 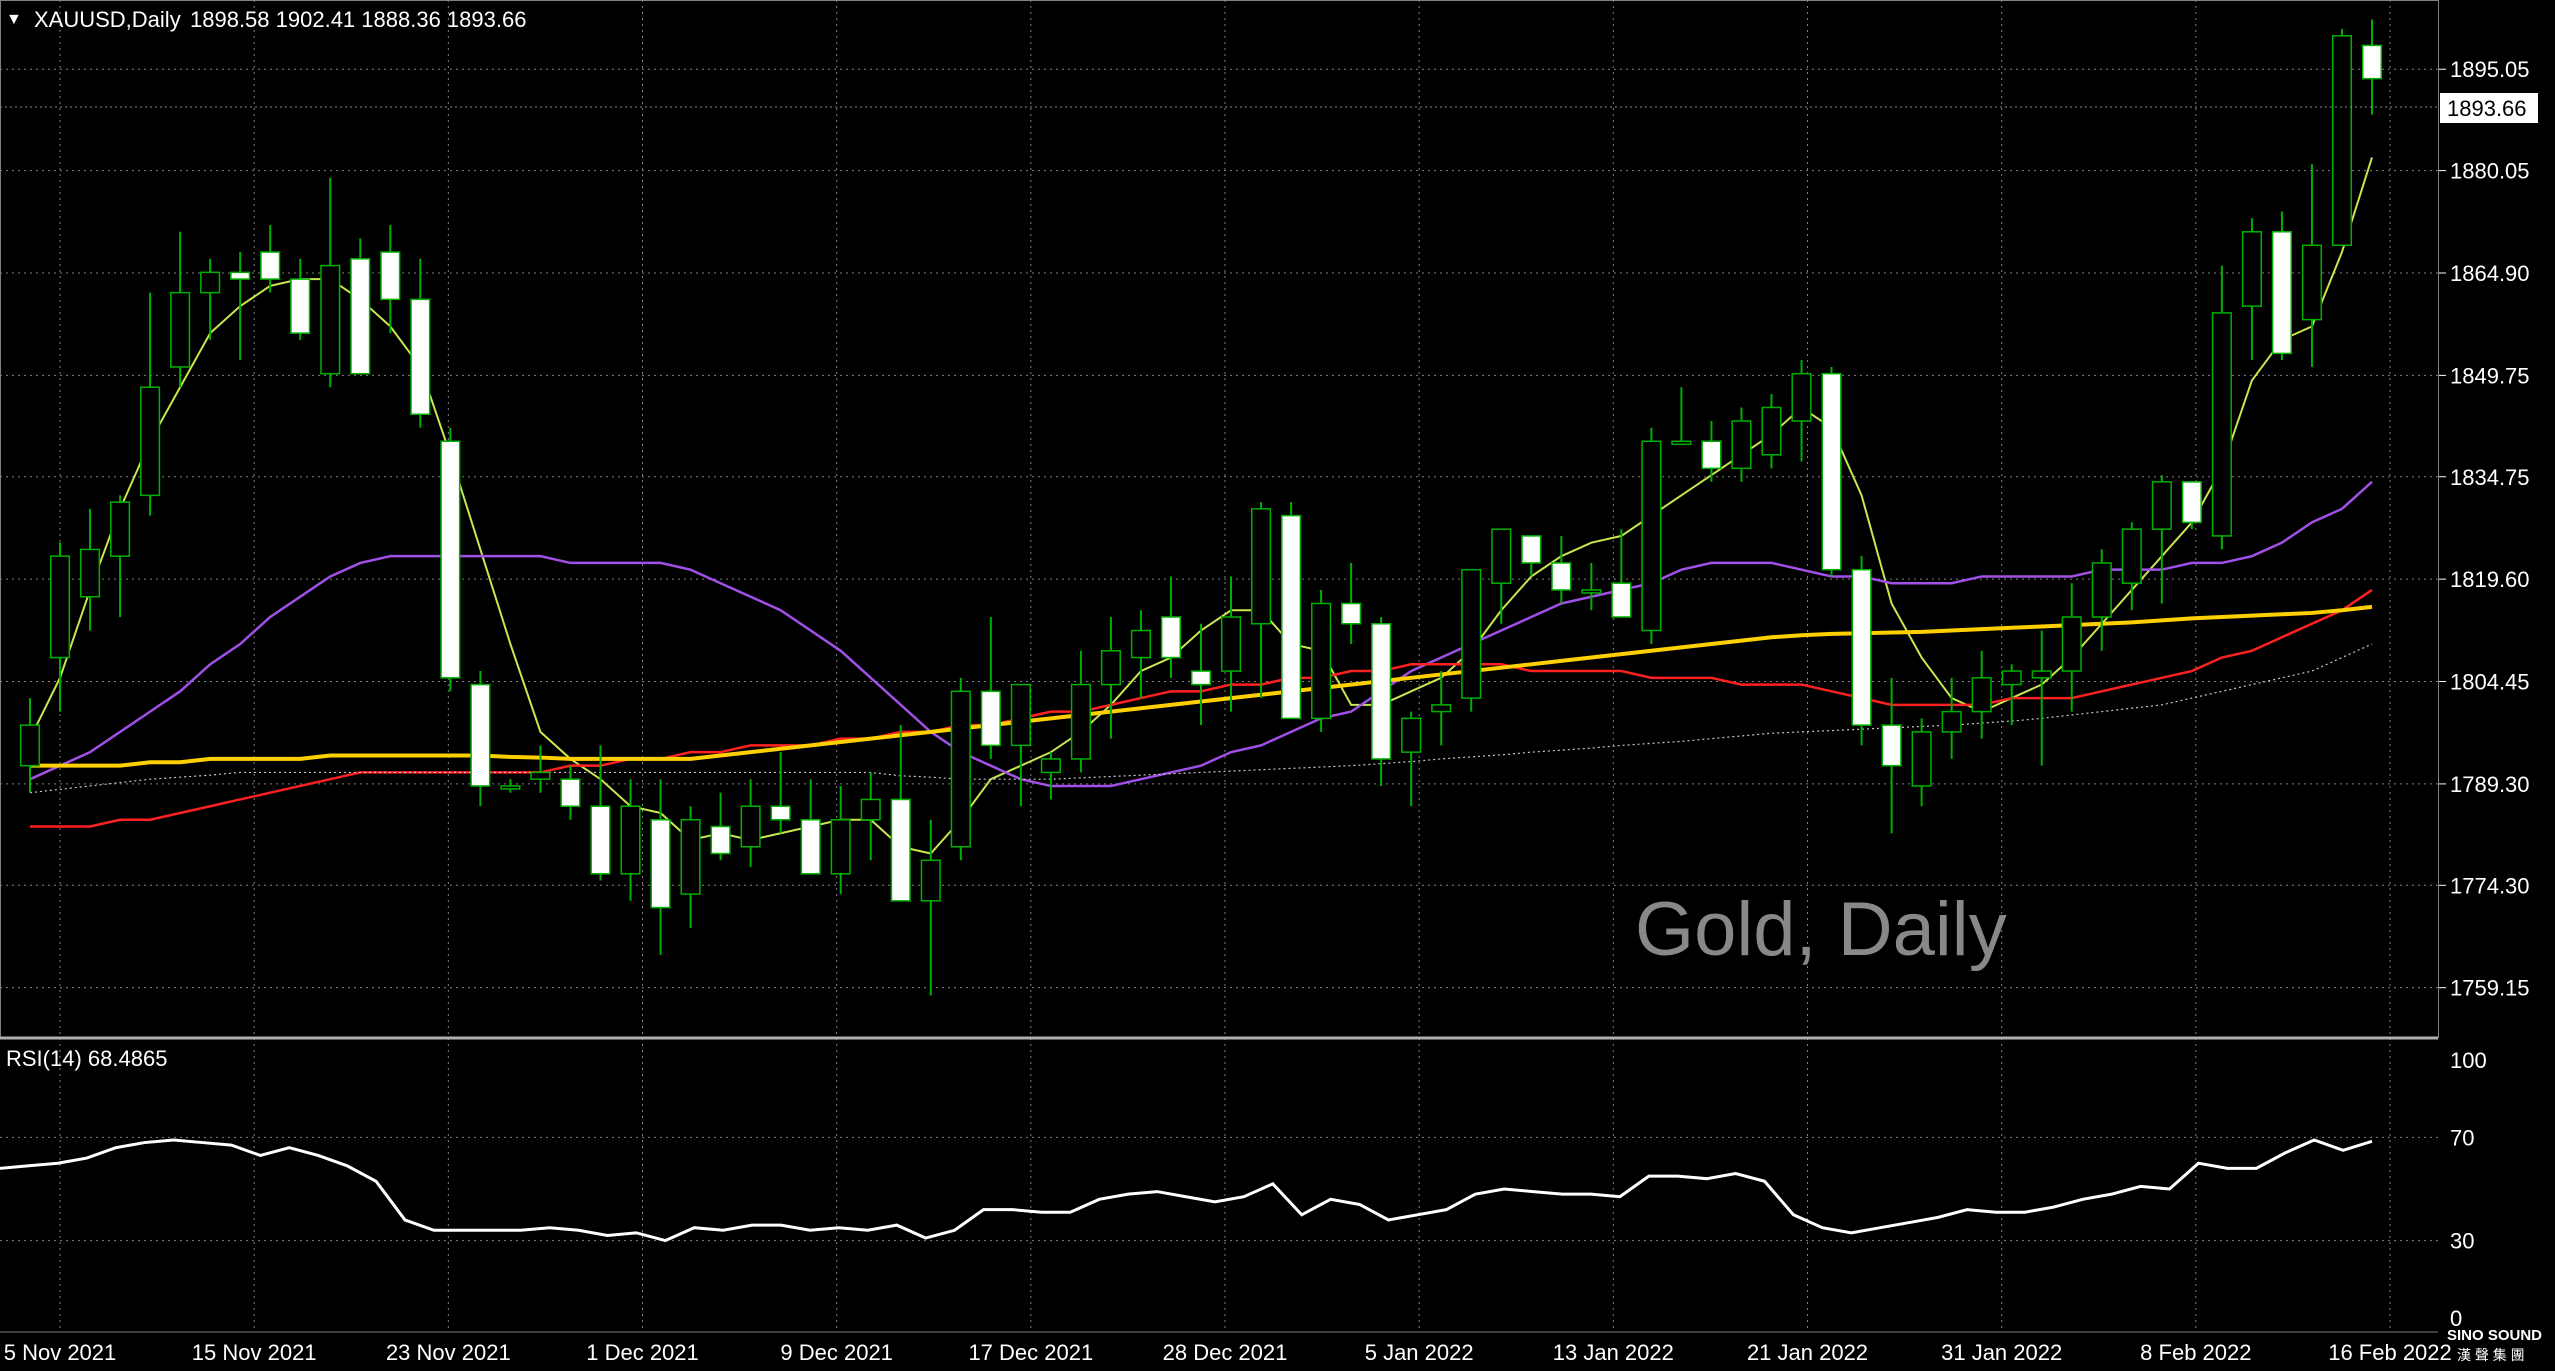 I want to click on x-tick-label: 31 Jan 2022, so click(x=2001, y=1352).